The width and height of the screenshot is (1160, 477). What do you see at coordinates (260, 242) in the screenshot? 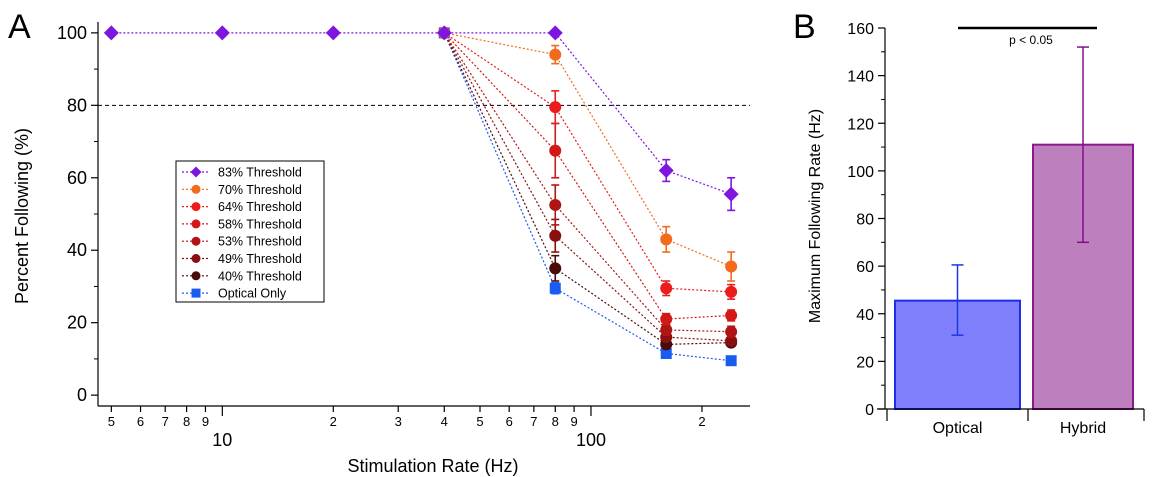
I see `legend-label: 53% Threshold` at bounding box center [260, 242].